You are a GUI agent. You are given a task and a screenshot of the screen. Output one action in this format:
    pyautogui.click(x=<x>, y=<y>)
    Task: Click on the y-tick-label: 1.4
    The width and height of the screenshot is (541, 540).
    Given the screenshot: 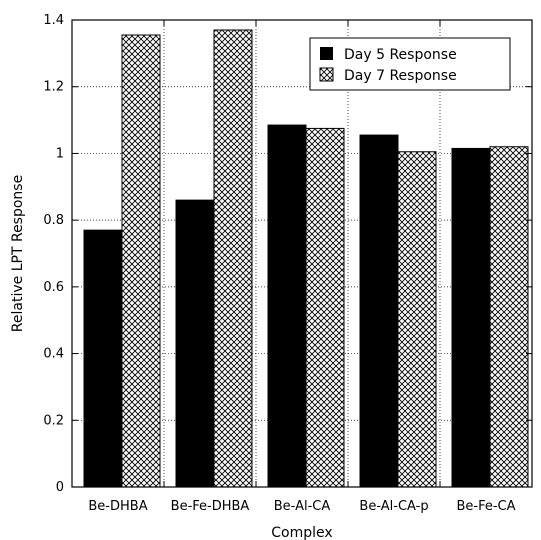 What is the action you would take?
    pyautogui.click(x=53, y=20)
    